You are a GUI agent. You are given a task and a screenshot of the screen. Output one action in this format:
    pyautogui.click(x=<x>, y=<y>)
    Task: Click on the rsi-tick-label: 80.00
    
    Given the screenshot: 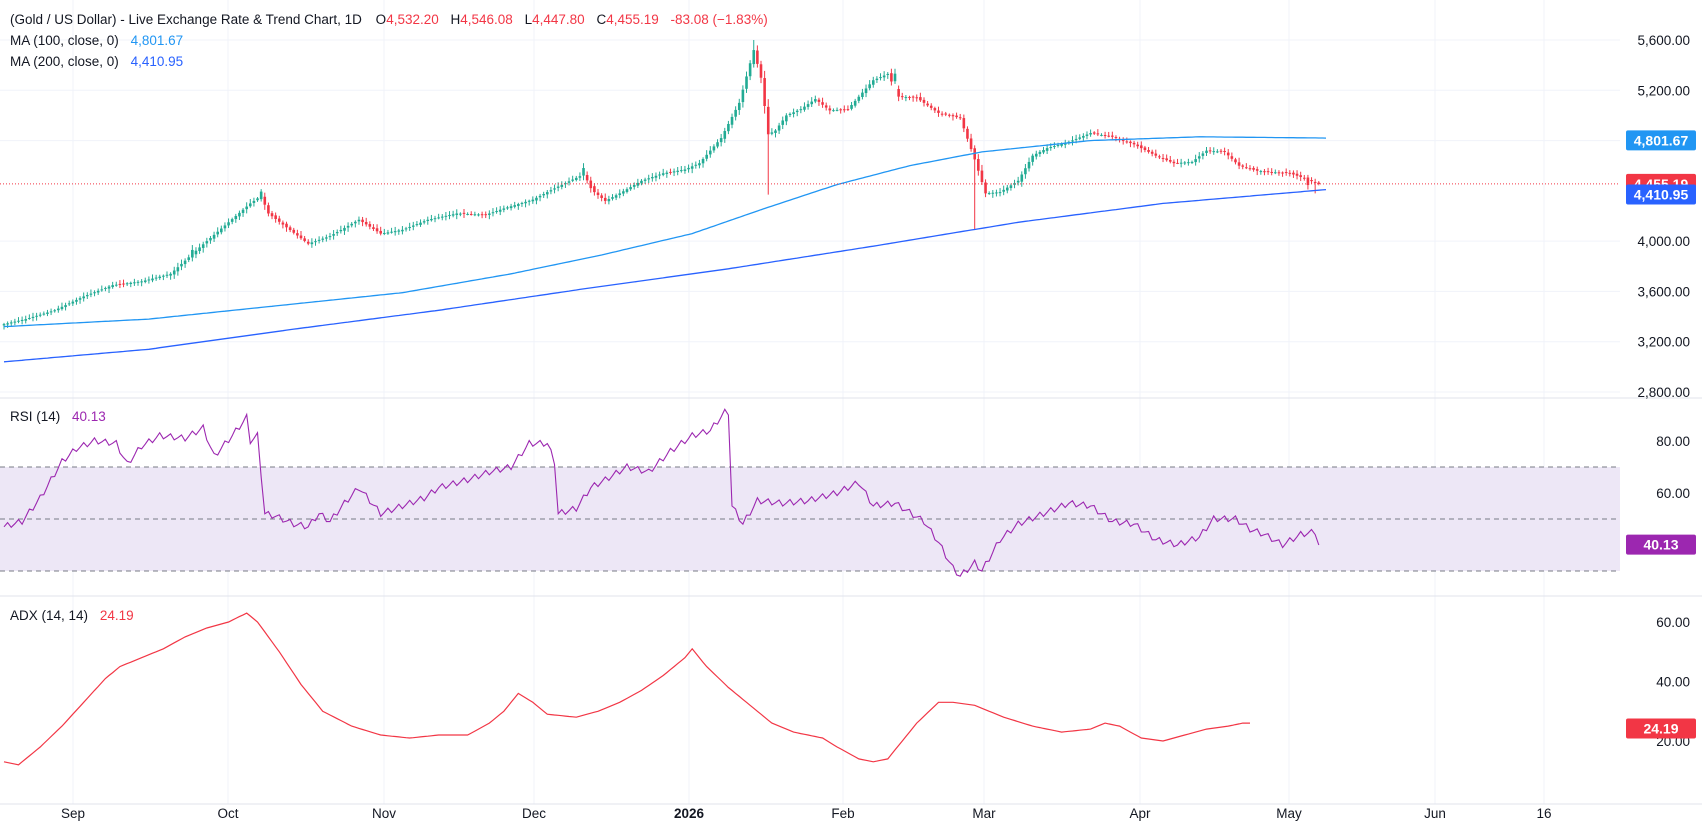 What is the action you would take?
    pyautogui.click(x=1673, y=441)
    